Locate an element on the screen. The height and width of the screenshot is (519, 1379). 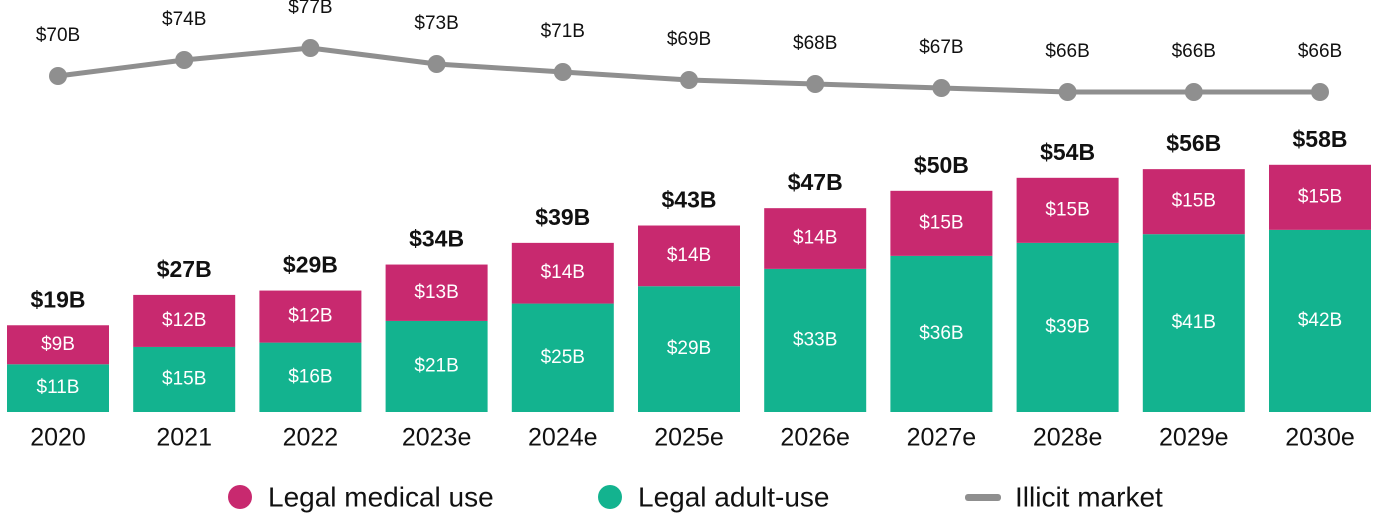
x-tick-label: 2026e is located at coordinates (815, 438).